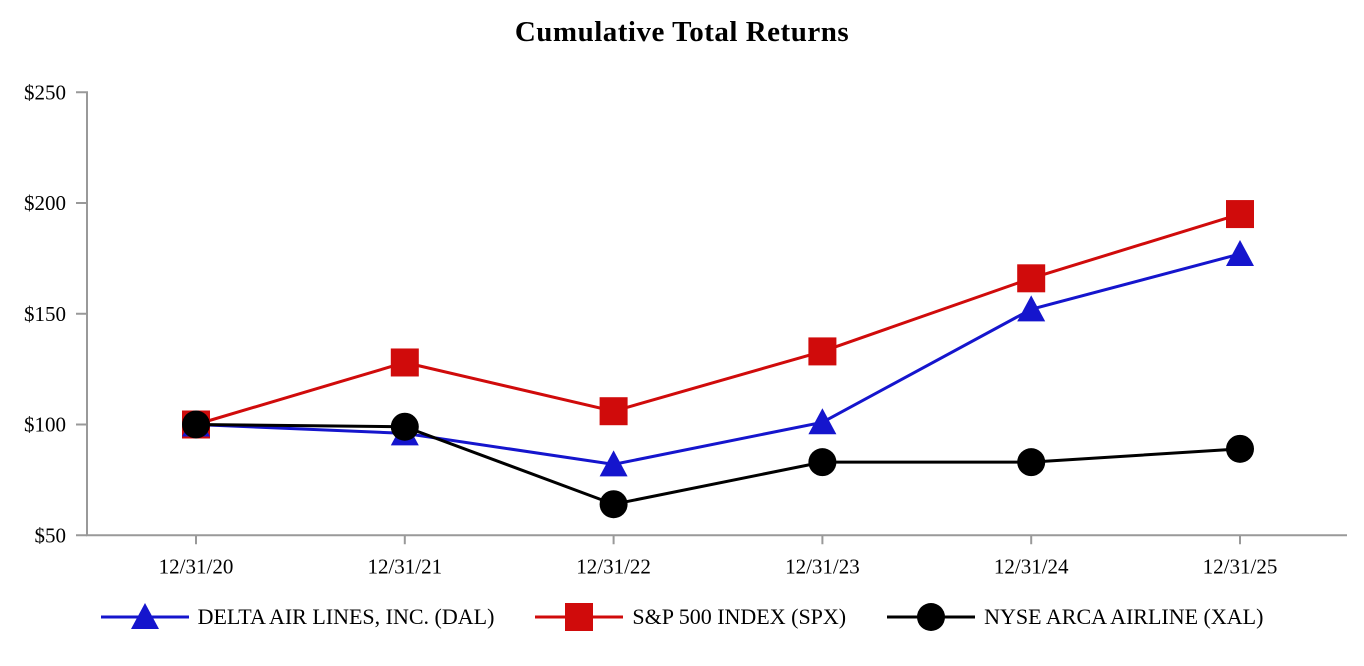 The width and height of the screenshot is (1364, 666). Describe the element at coordinates (45, 425) in the screenshot. I see `y-tick-label: $100` at that location.